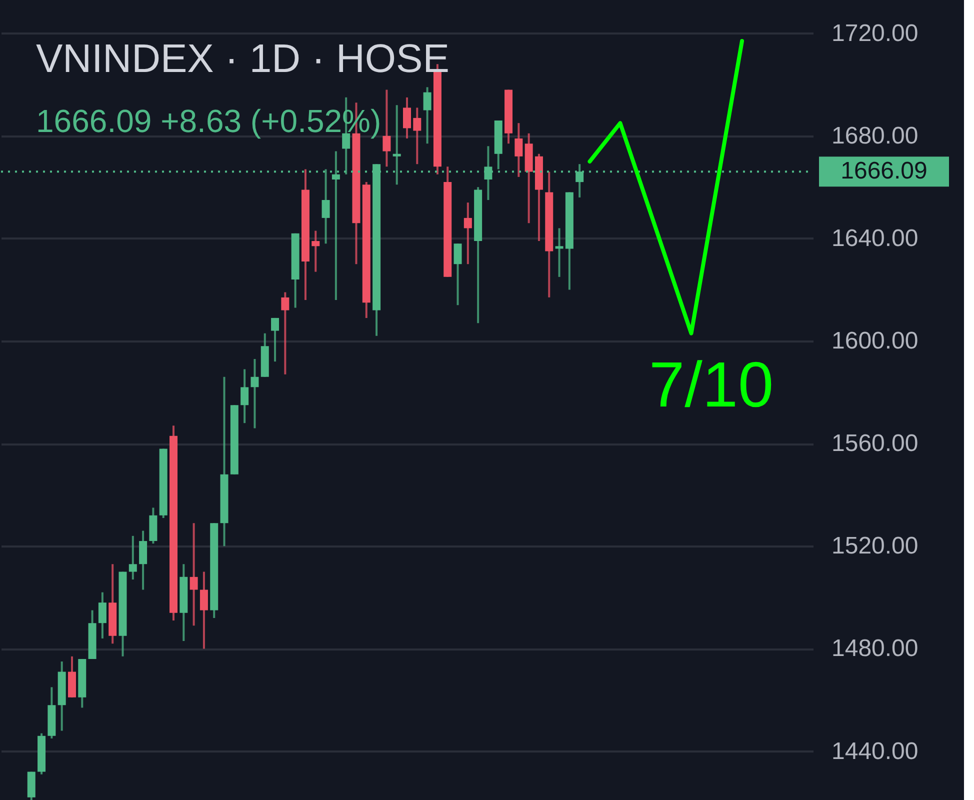  What do you see at coordinates (875, 136) in the screenshot?
I see `y-tick-label: 1680.00` at bounding box center [875, 136].